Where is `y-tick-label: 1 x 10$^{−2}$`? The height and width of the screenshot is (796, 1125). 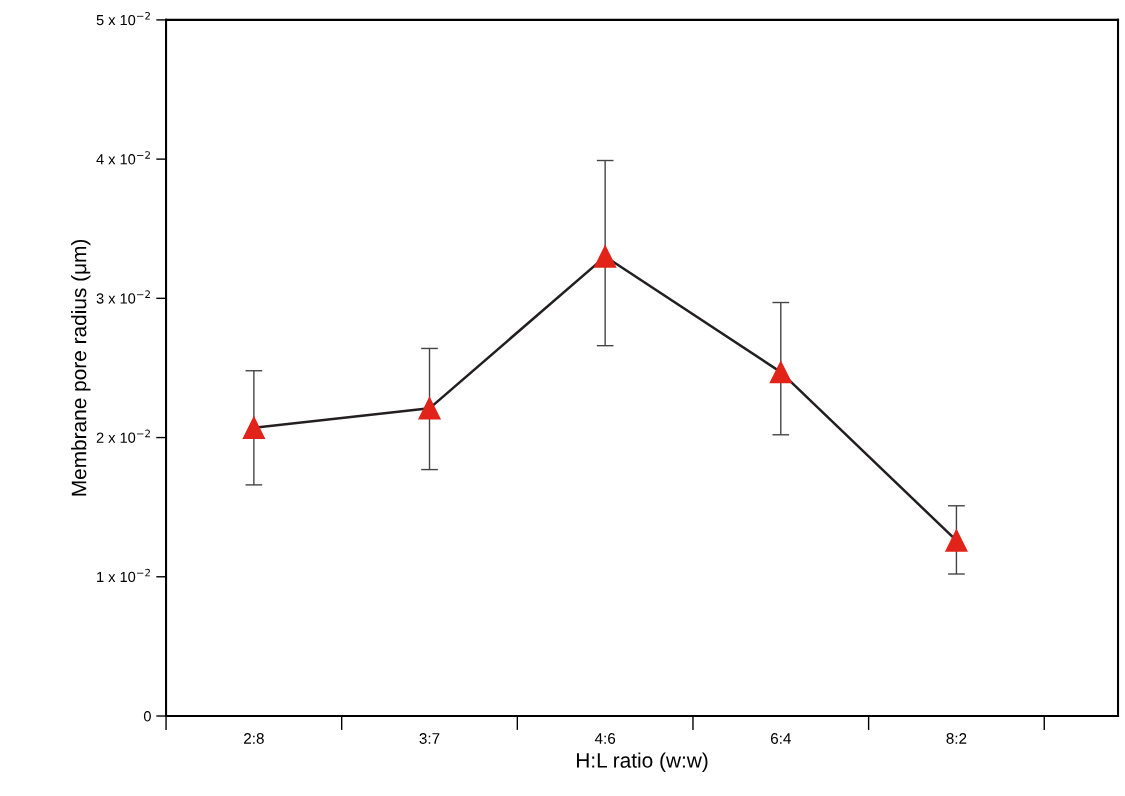
y-tick-label: 1 x 10$^{−2}$ is located at coordinates (123, 575).